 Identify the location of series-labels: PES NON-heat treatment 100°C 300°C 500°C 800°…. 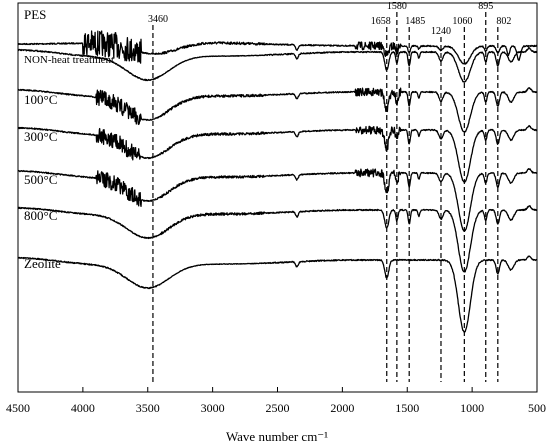
(69, 139).